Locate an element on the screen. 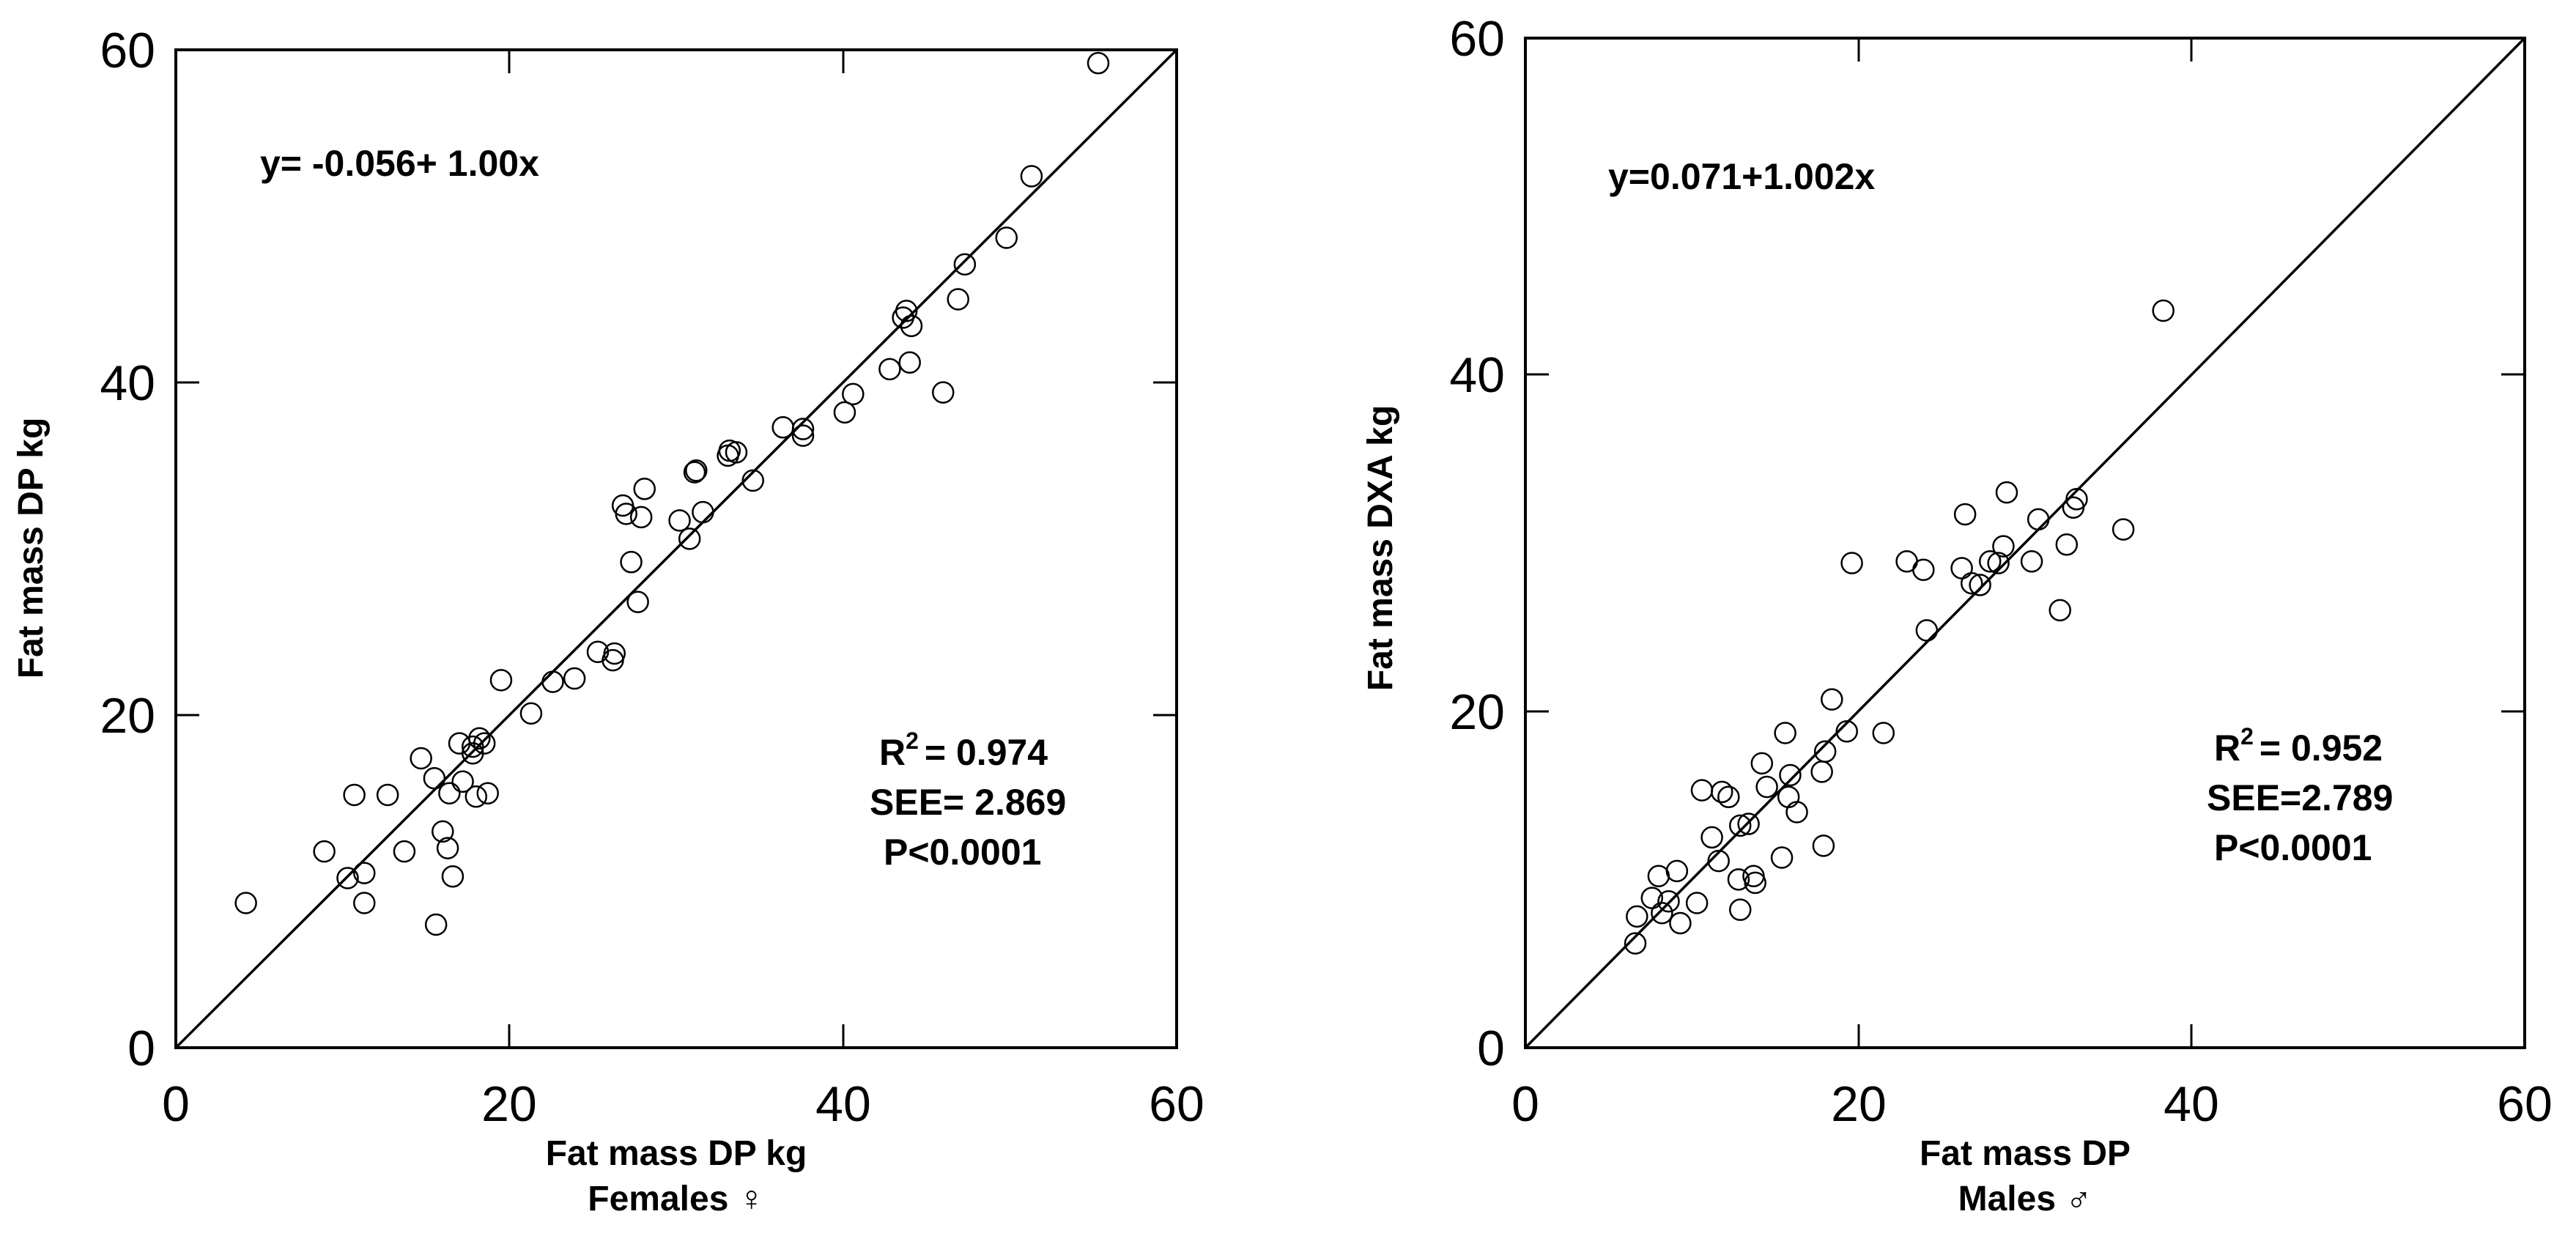  x-tick-label: 40 is located at coordinates (843, 1104).